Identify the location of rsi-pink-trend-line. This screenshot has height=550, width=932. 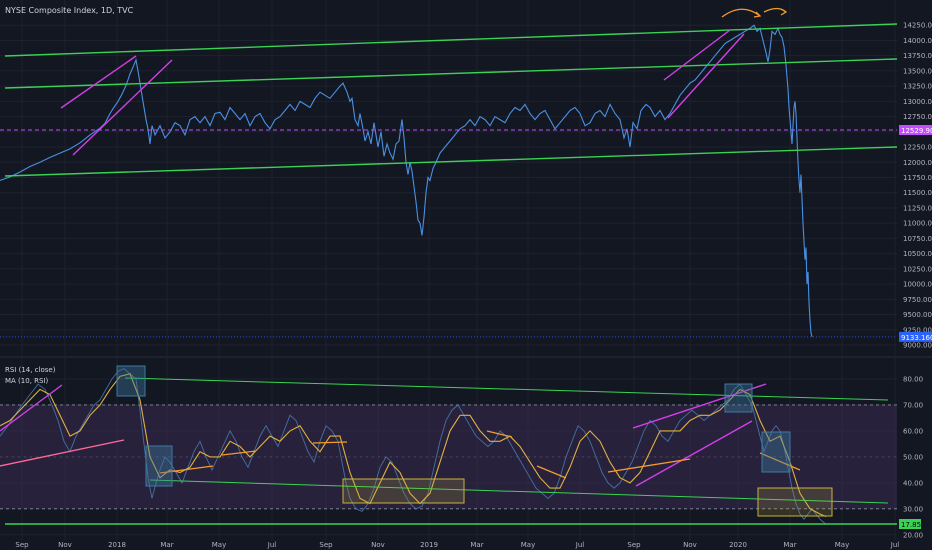
(62, 453).